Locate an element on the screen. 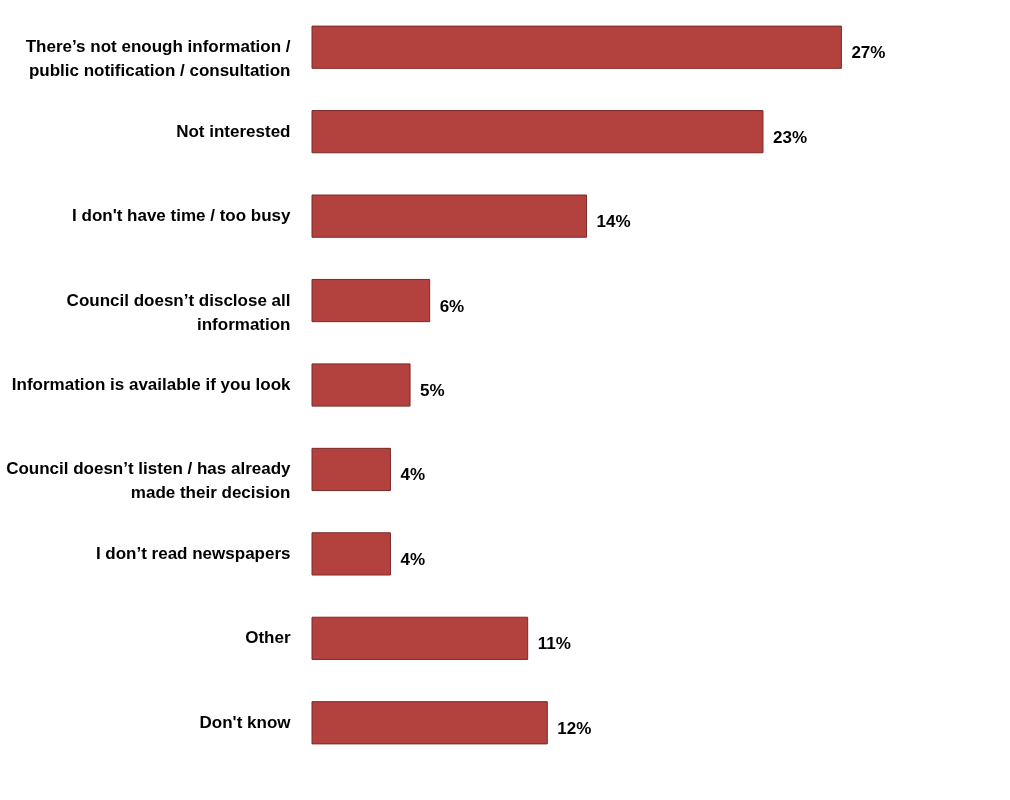 Image resolution: width=1010 pixels, height=800 pixels. y-tick-label: Council doesn’t listen / has already made their decision is located at coordinates (149, 481).